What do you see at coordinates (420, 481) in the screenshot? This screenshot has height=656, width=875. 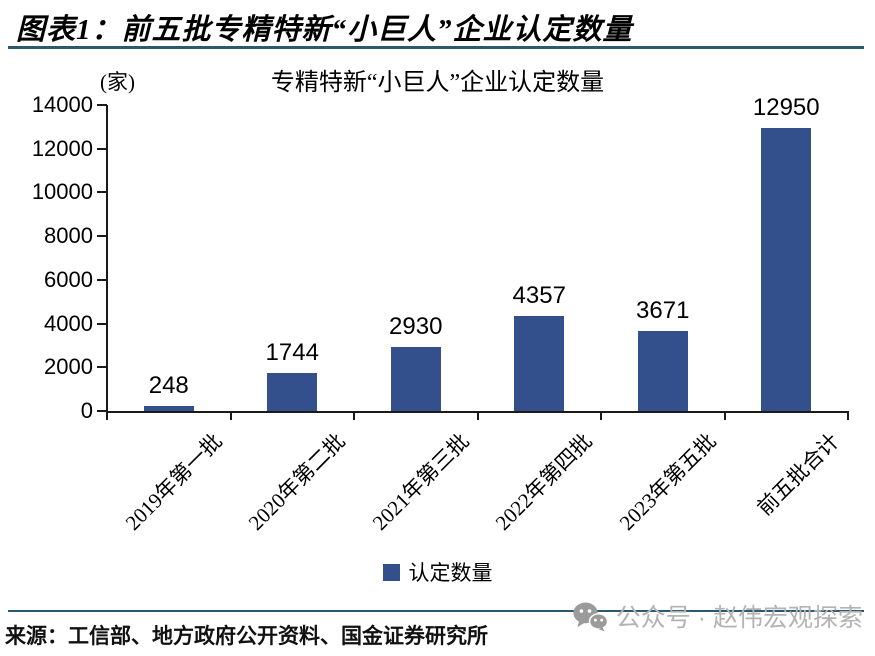 I see `x-category-label: 2021年第三批` at bounding box center [420, 481].